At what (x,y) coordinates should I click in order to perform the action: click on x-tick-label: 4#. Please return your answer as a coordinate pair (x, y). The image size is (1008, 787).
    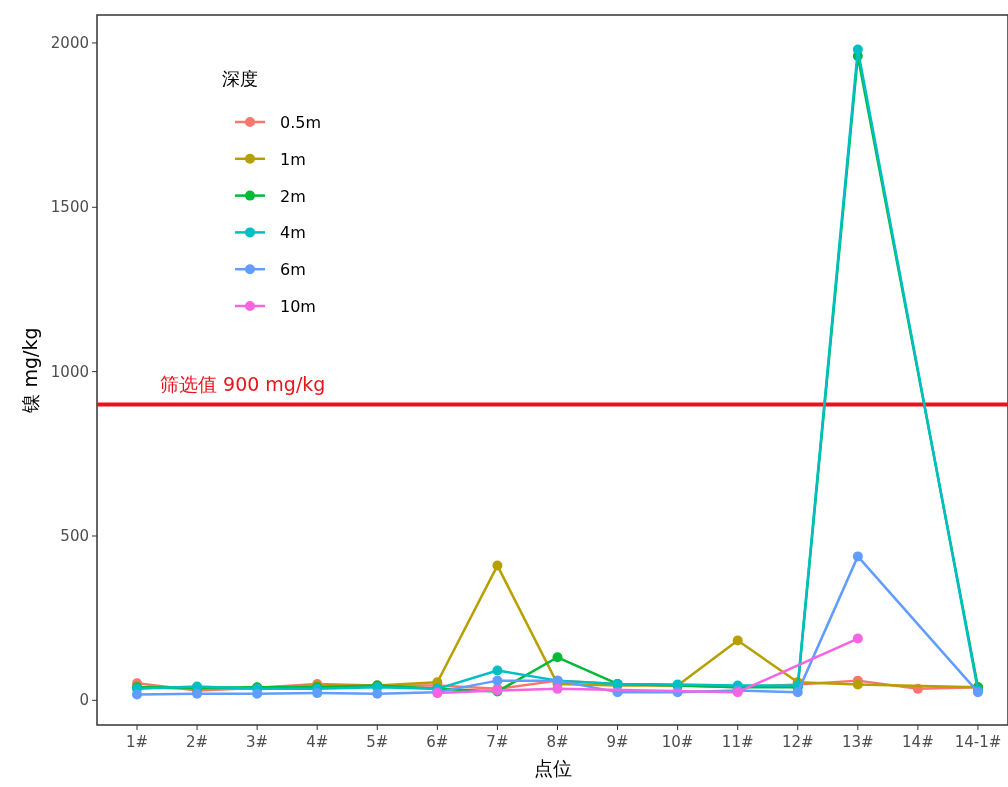
    Looking at the image, I should click on (317, 742).